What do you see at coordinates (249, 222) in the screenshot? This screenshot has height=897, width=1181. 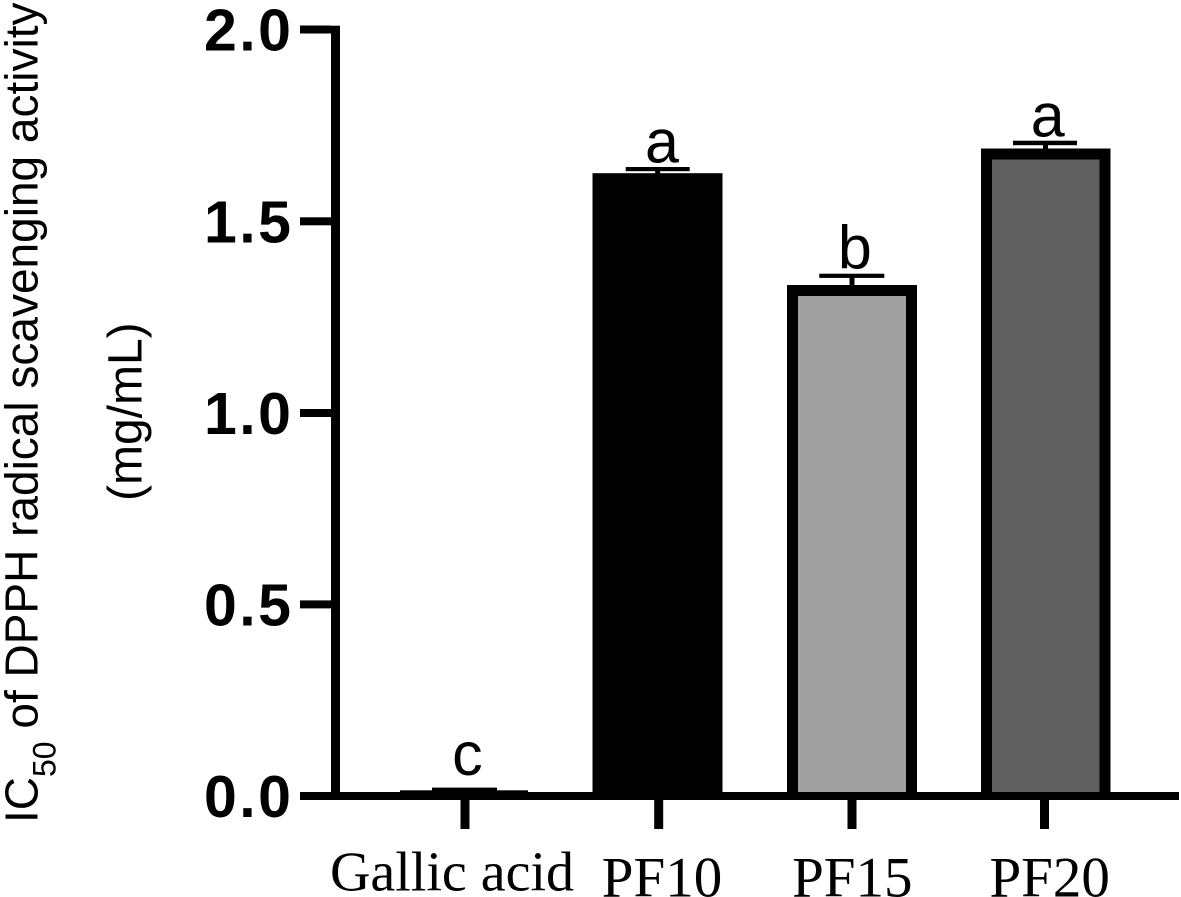 I see `svg-text: 1.5` at bounding box center [249, 222].